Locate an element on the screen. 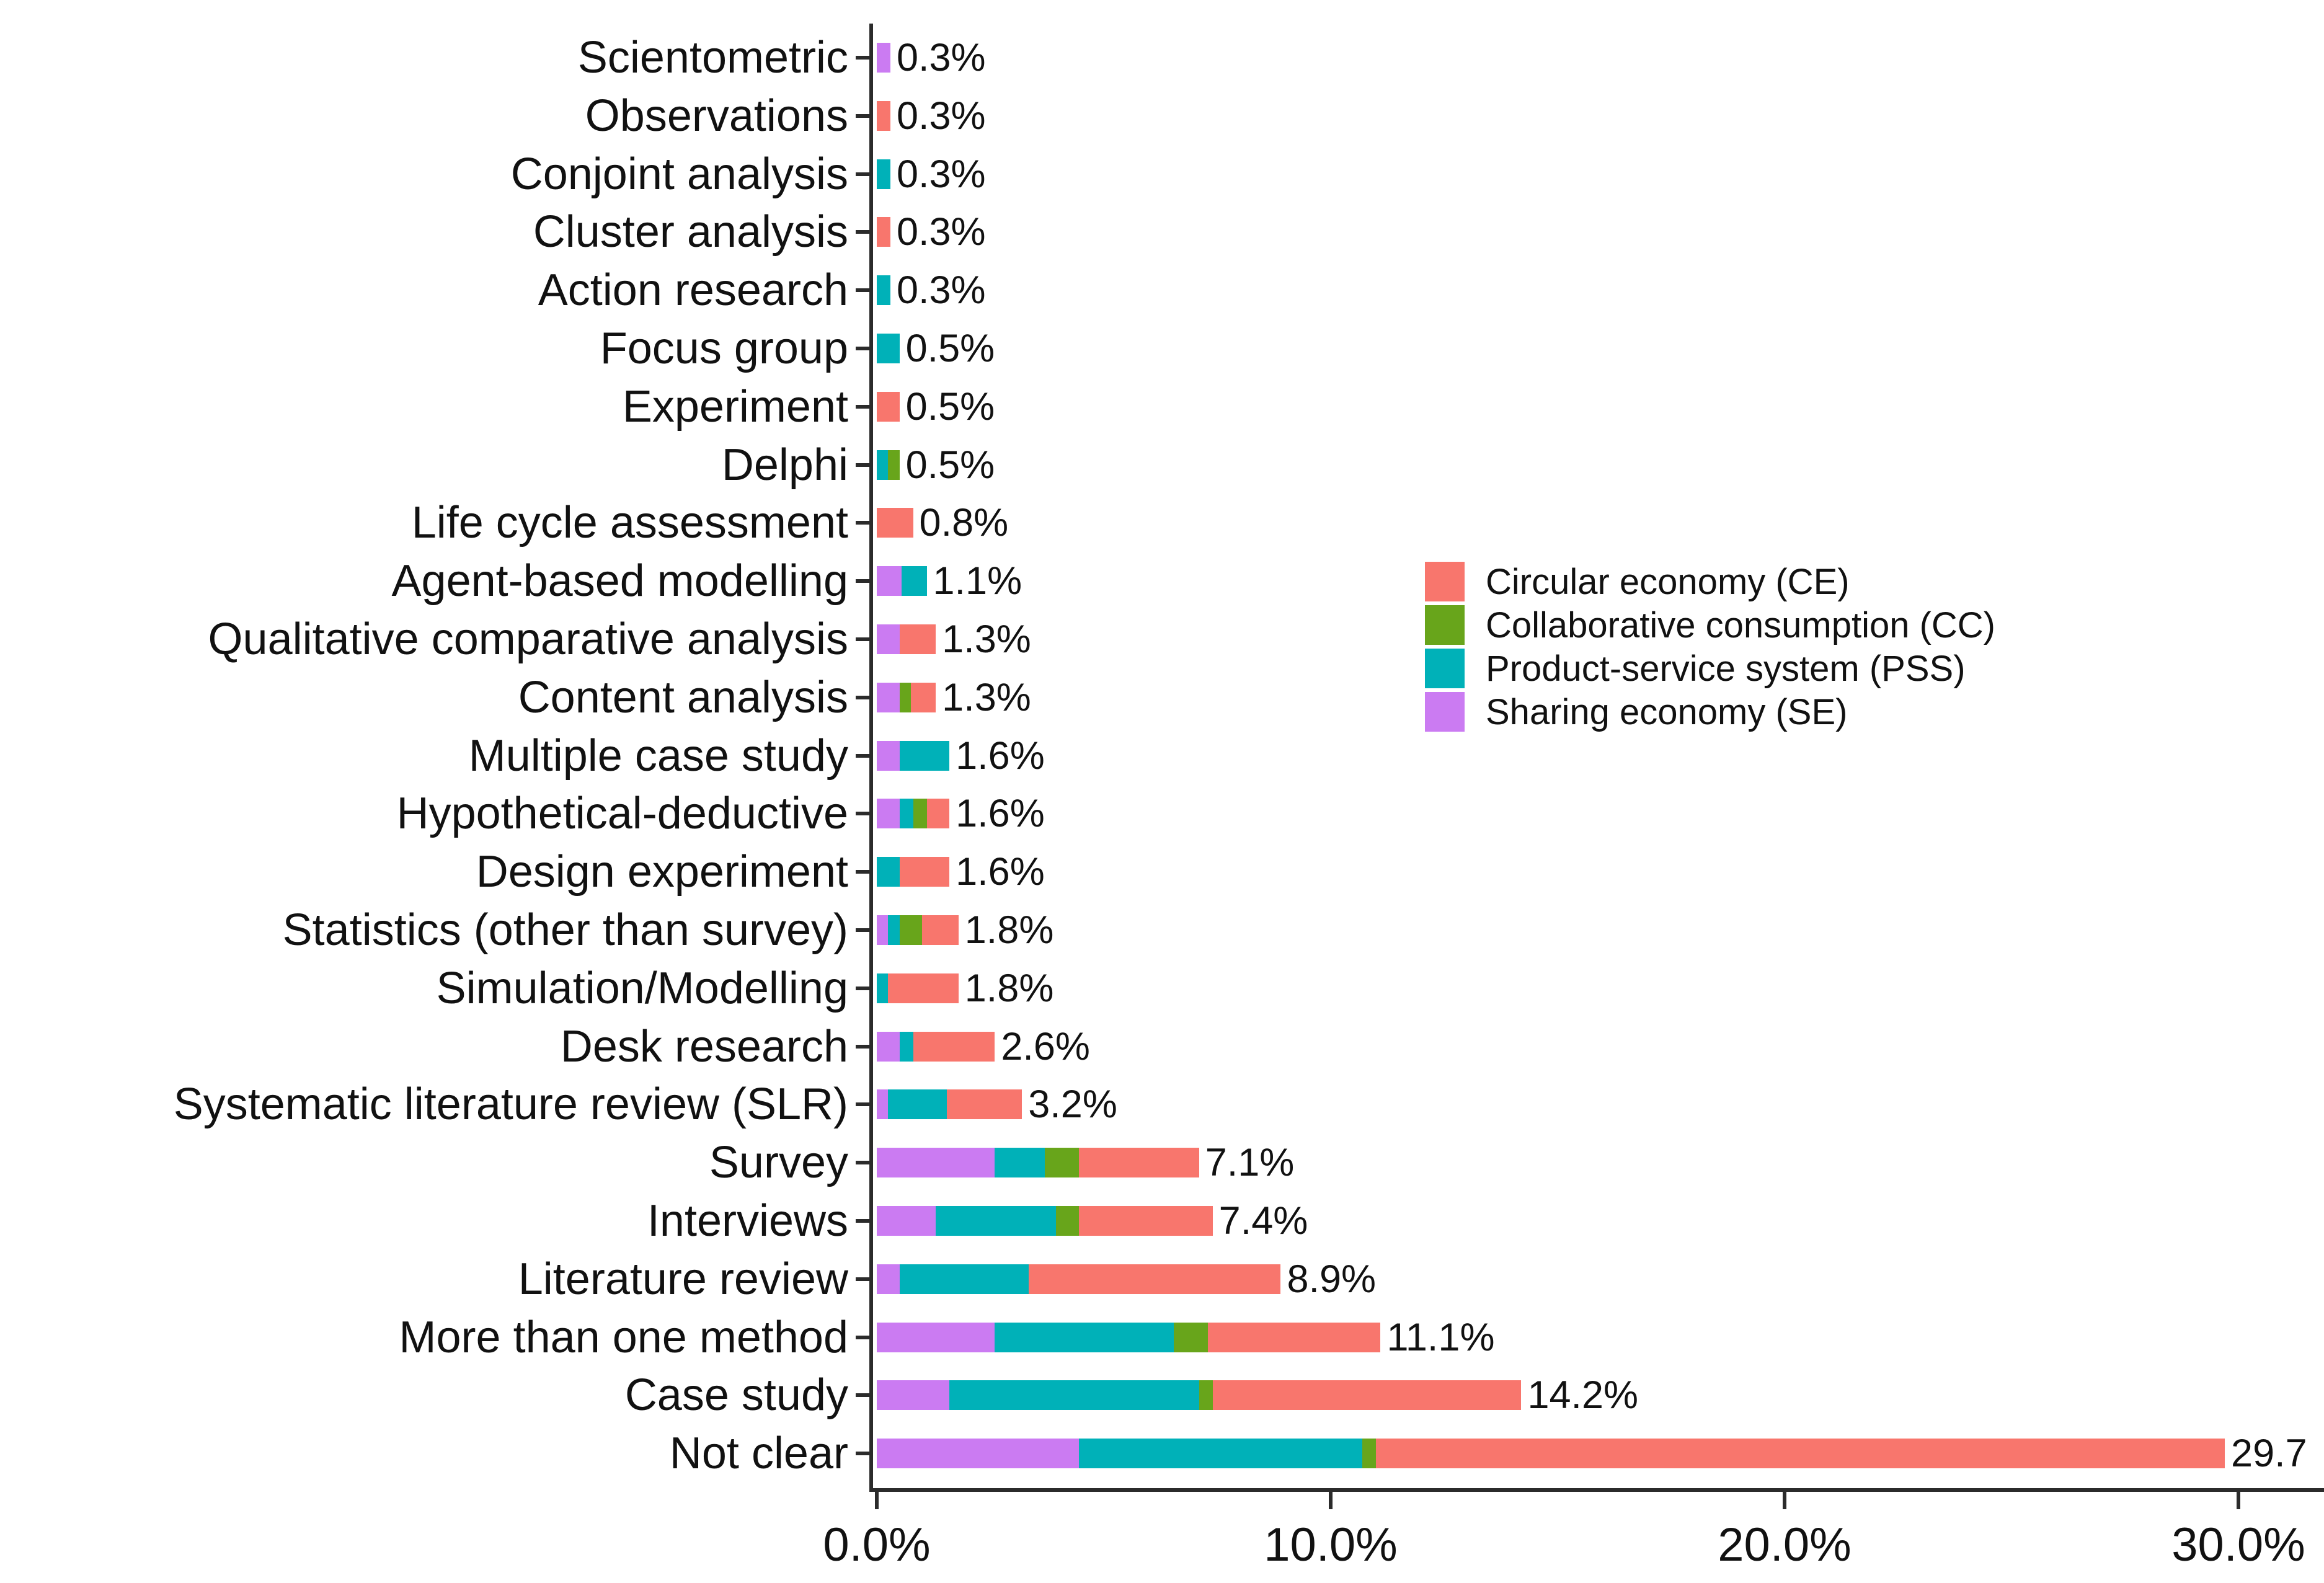 The image size is (2324, 1583). legend-label: Circular economy (CE) is located at coordinates (1668, 581).